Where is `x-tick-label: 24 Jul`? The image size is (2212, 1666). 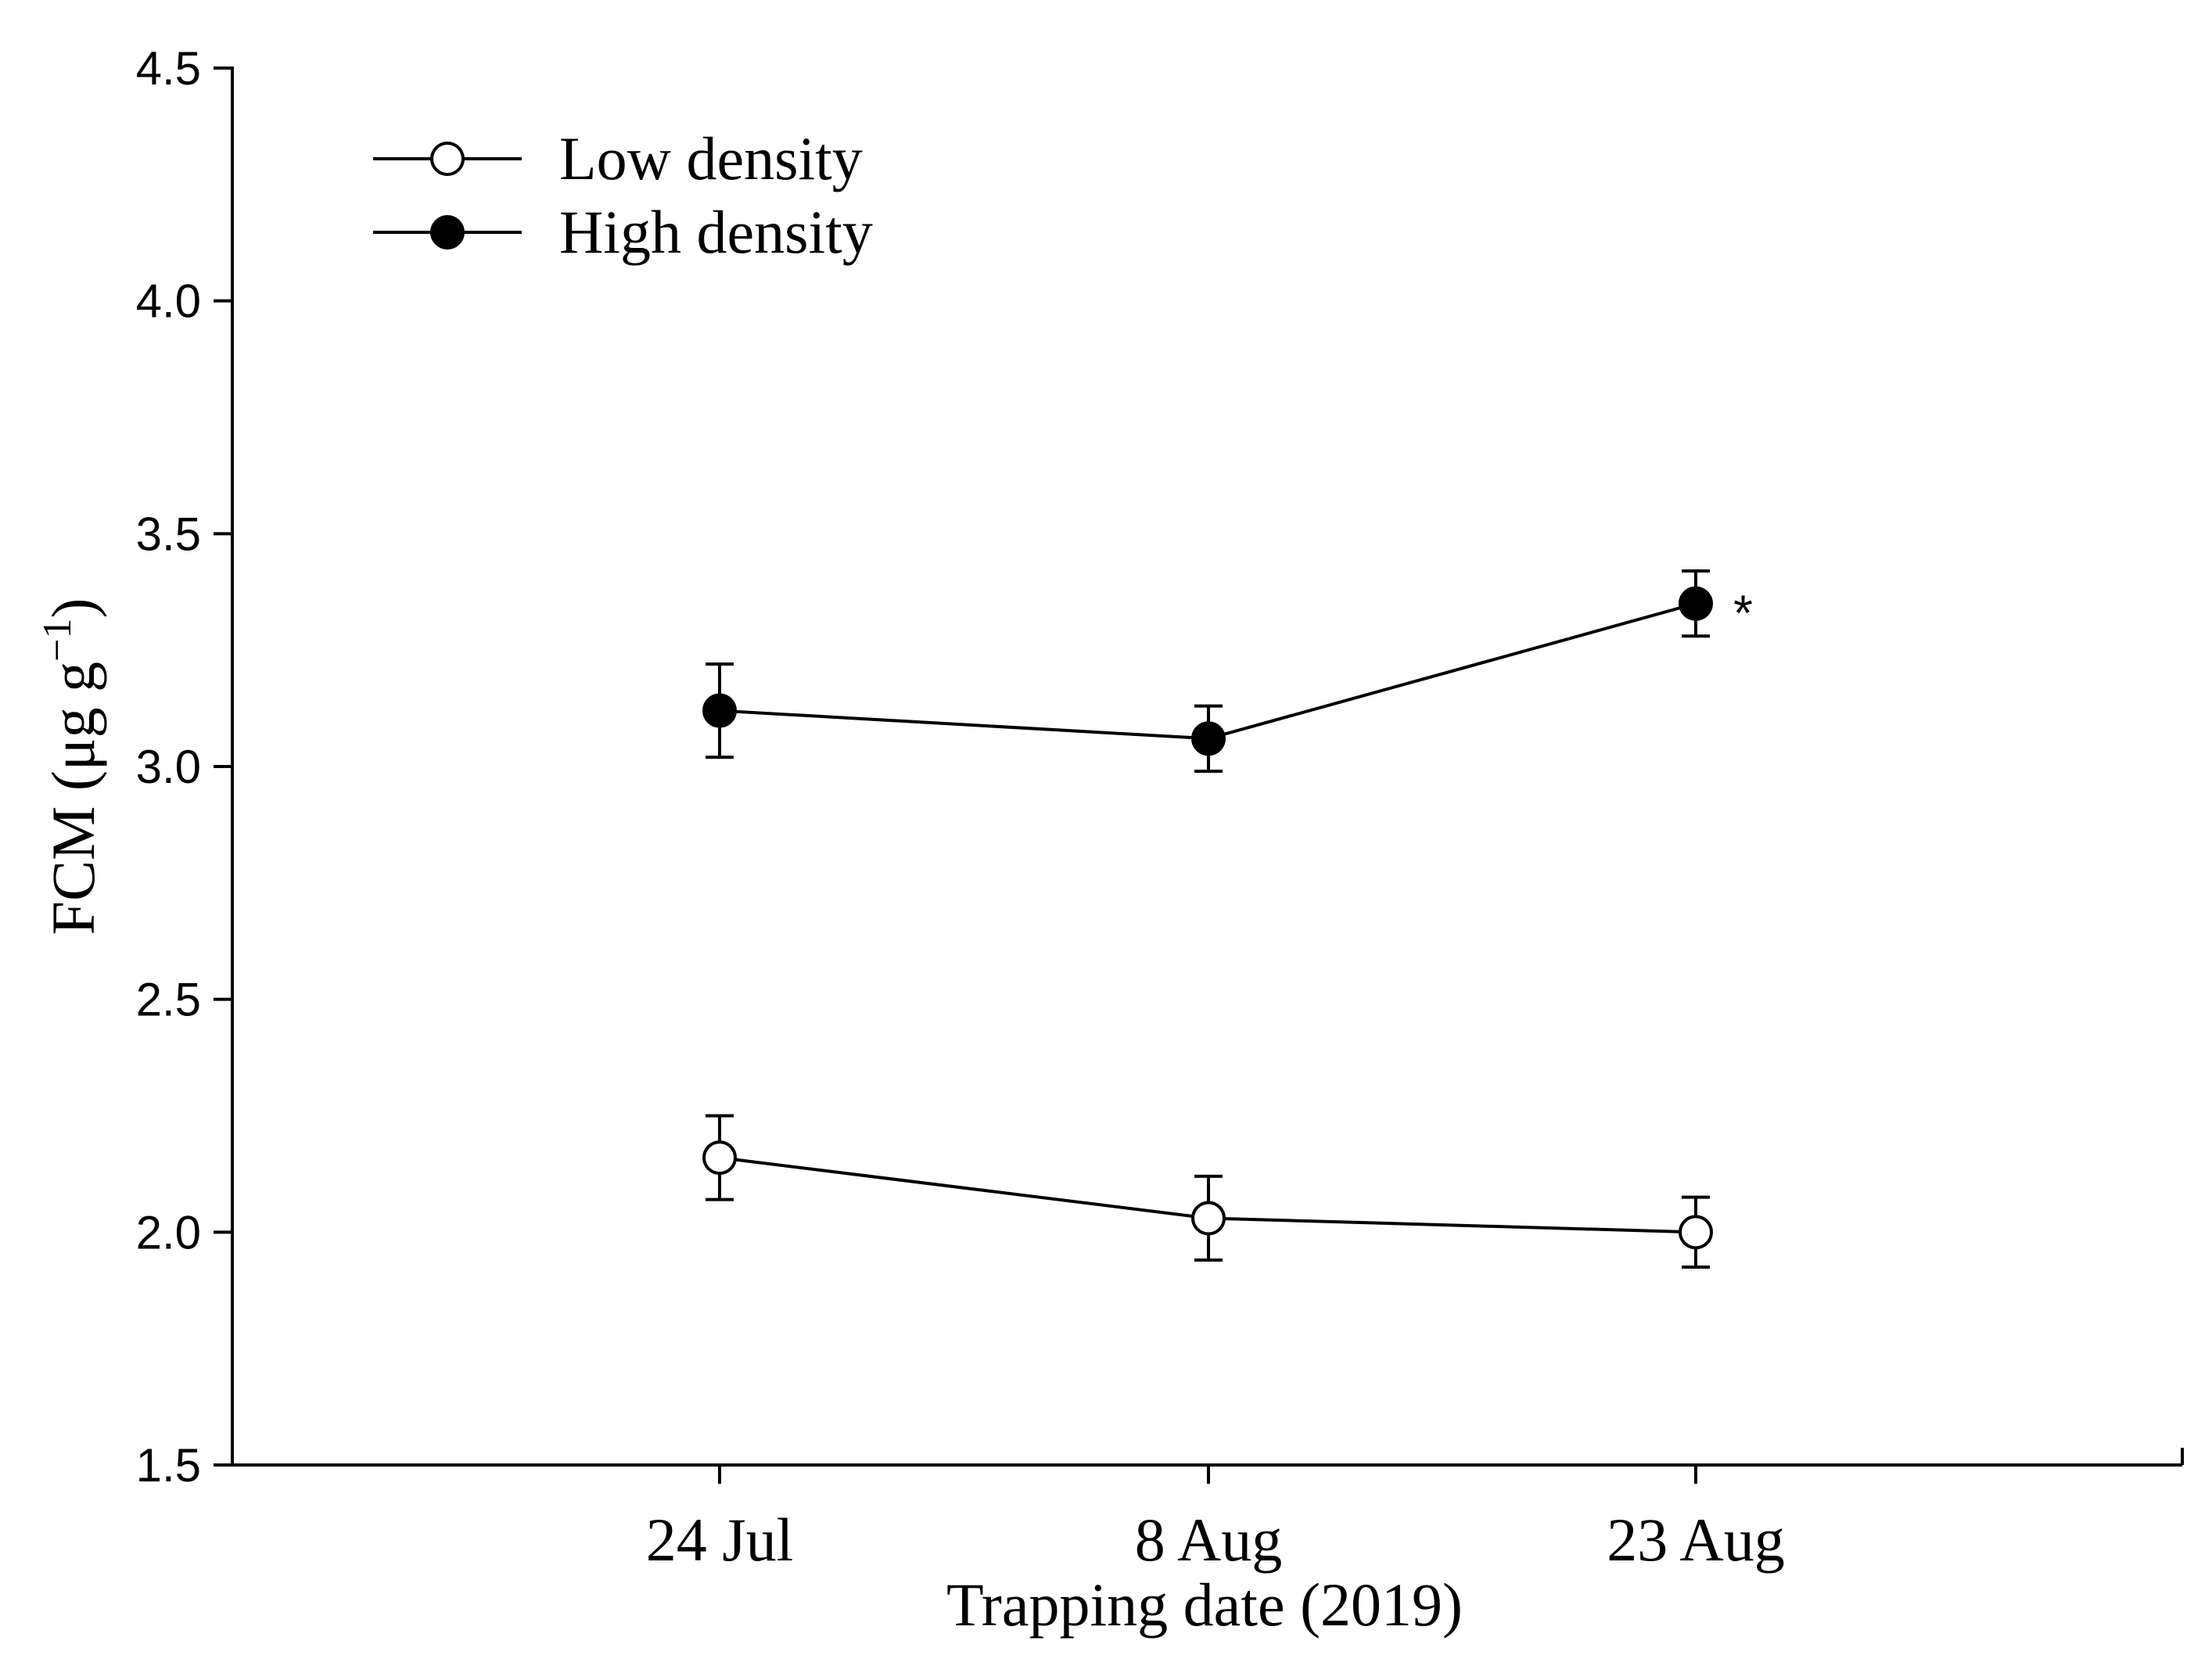
x-tick-label: 24 Jul is located at coordinates (720, 1540).